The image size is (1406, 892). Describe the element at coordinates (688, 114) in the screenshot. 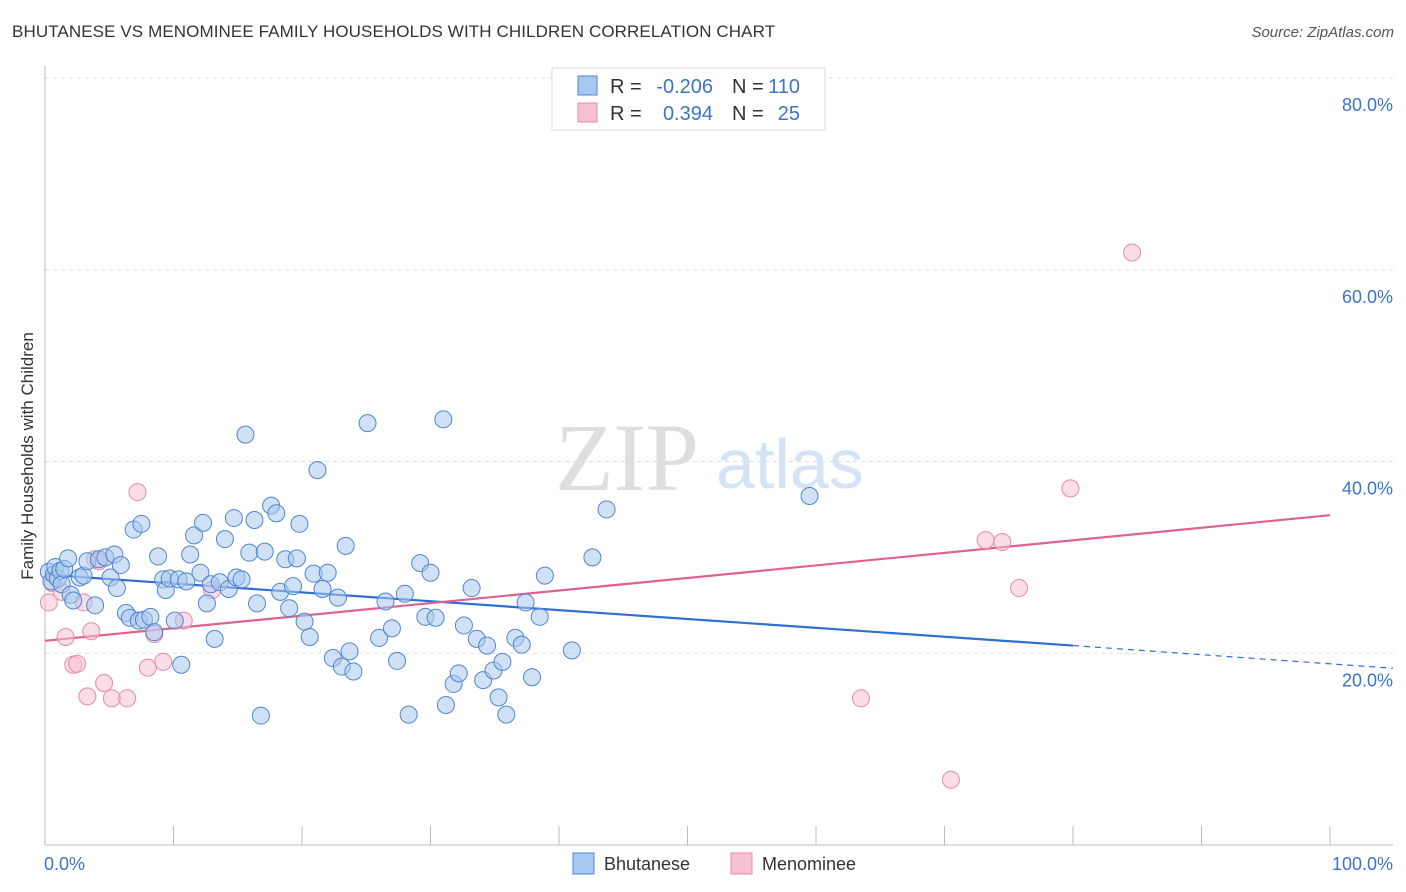

I see `legend-r-value-2: 0.394` at that location.